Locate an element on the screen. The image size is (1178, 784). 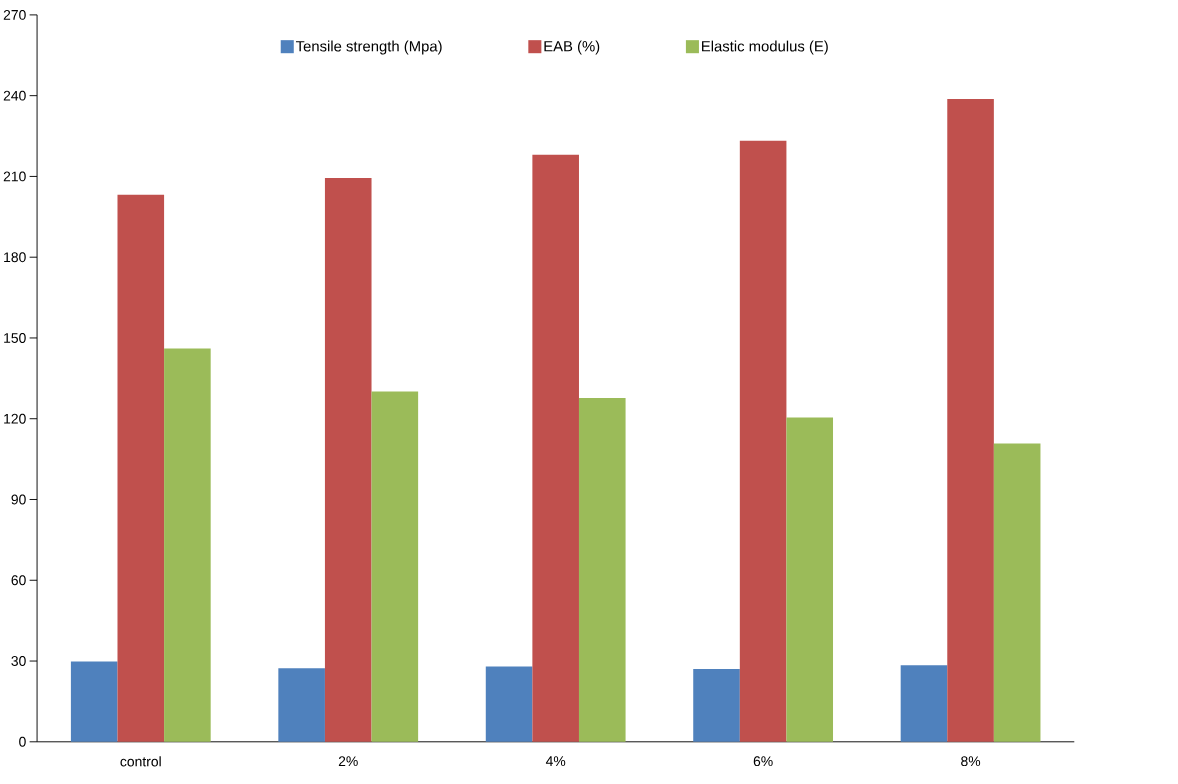
legend-label: Tensile strength (Mpa) is located at coordinates (368, 47).